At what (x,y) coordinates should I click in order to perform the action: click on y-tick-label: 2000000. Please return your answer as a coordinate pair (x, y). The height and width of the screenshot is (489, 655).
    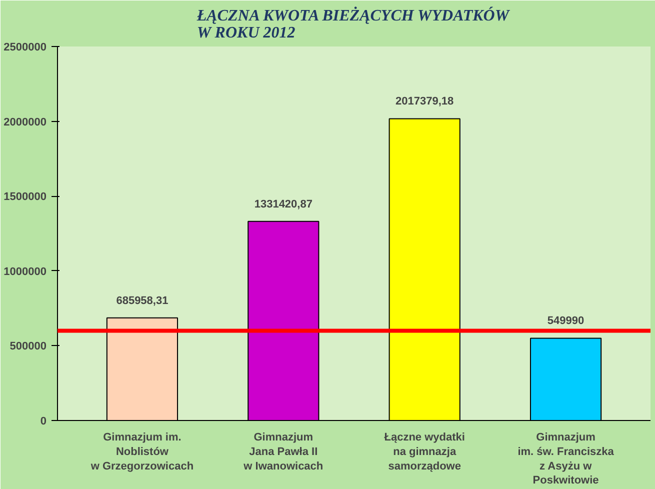
    Looking at the image, I should click on (25, 122).